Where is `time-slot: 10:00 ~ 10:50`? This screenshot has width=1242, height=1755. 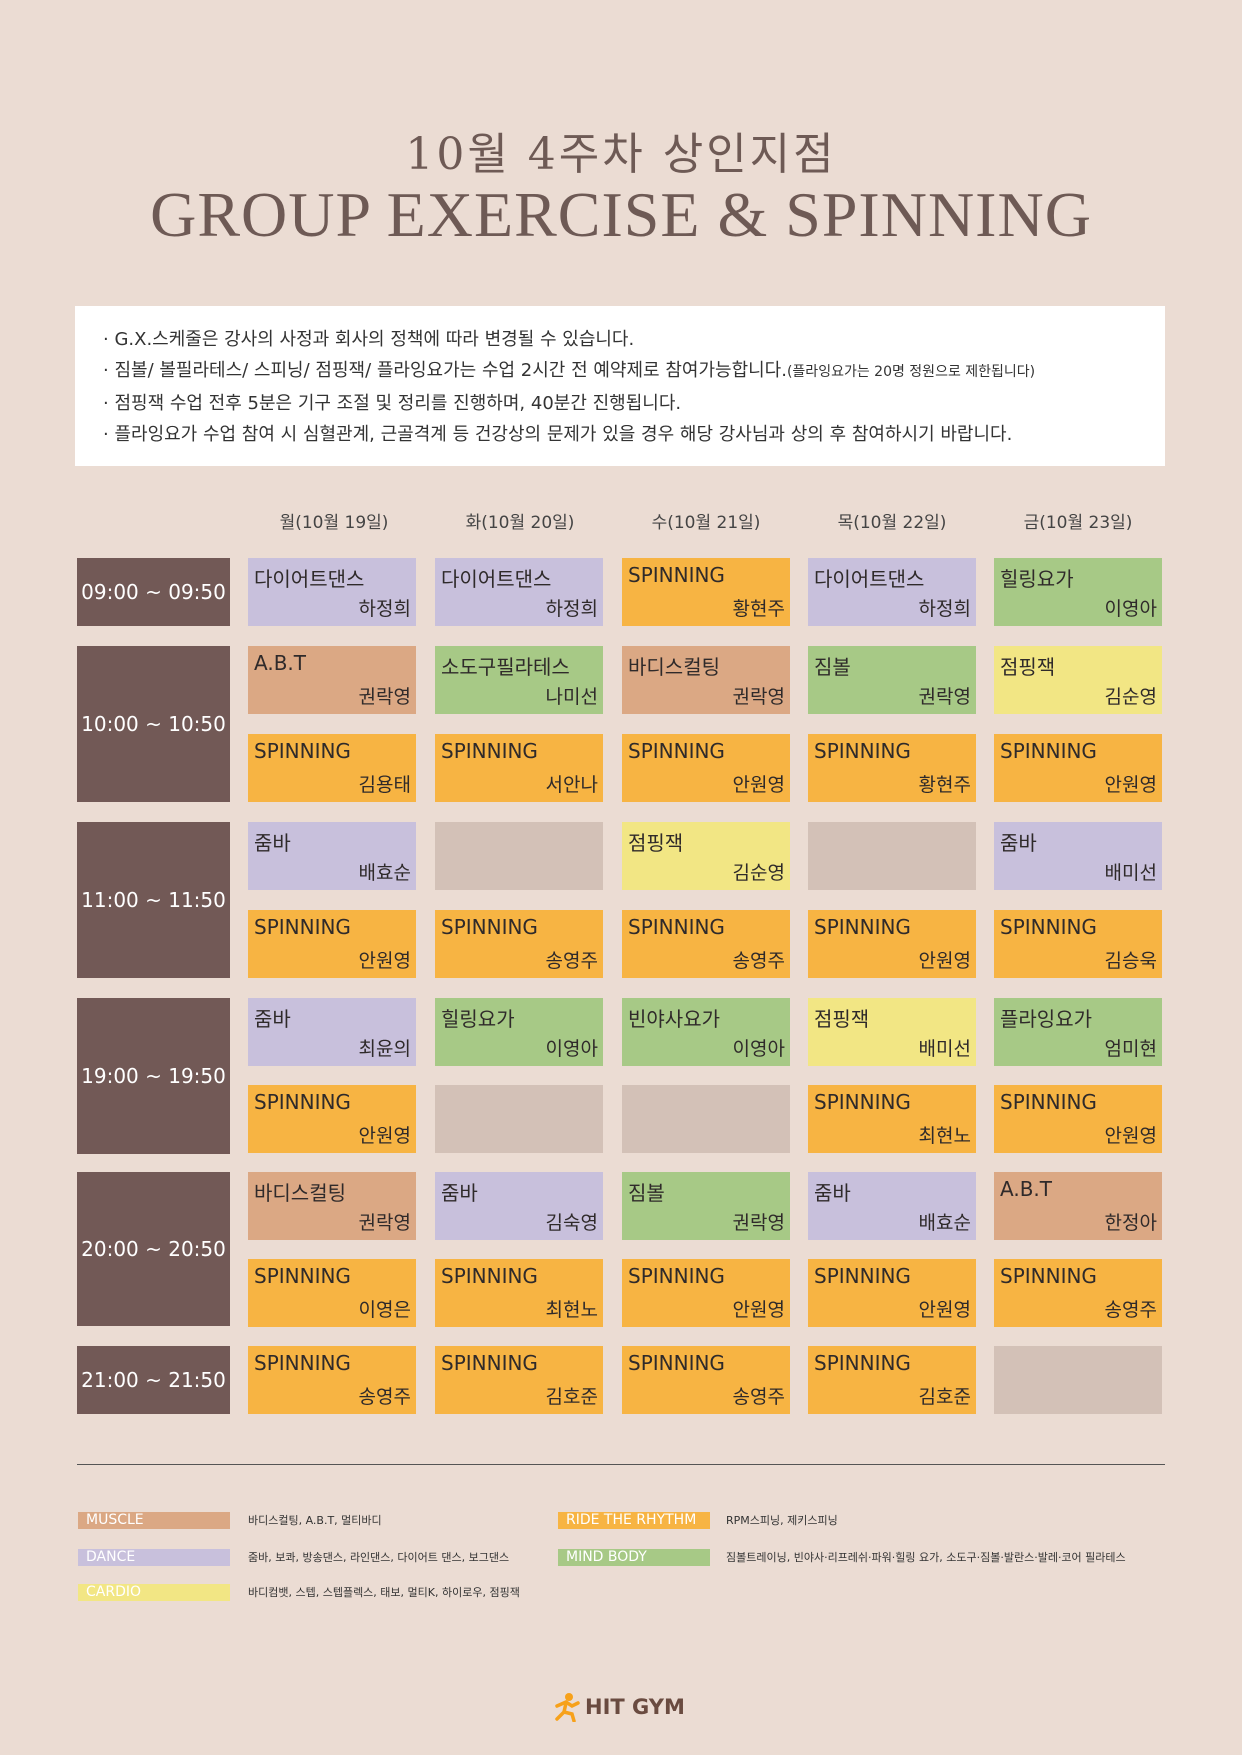
time-slot: 10:00 ~ 10:50 is located at coordinates (153, 724).